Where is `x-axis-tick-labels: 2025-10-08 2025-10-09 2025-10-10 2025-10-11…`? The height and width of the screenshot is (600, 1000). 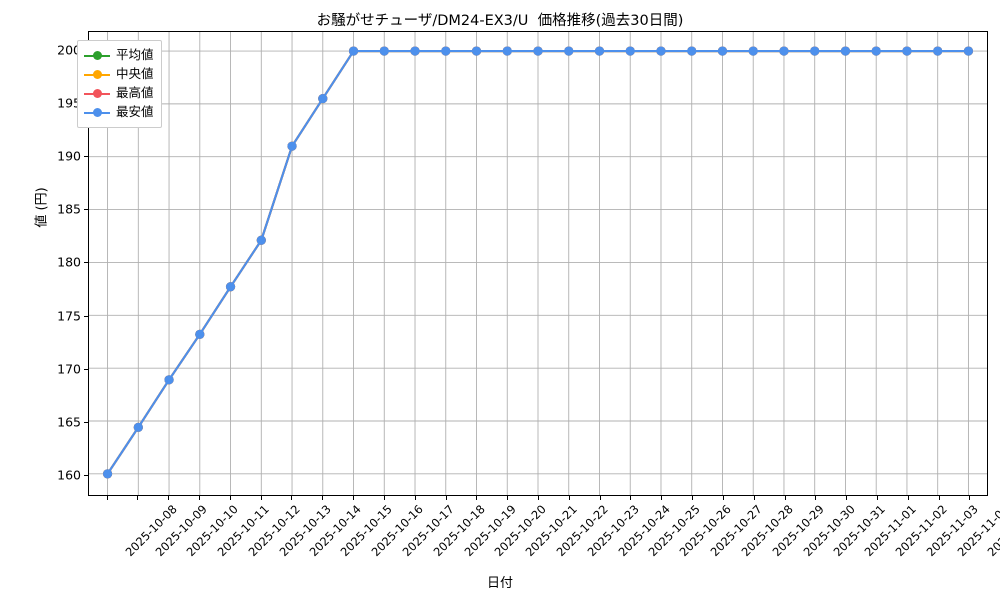 x-axis-tick-labels: 2025-10-08 2025-10-09 2025-10-10 2025-10-11… is located at coordinates (544, 531).